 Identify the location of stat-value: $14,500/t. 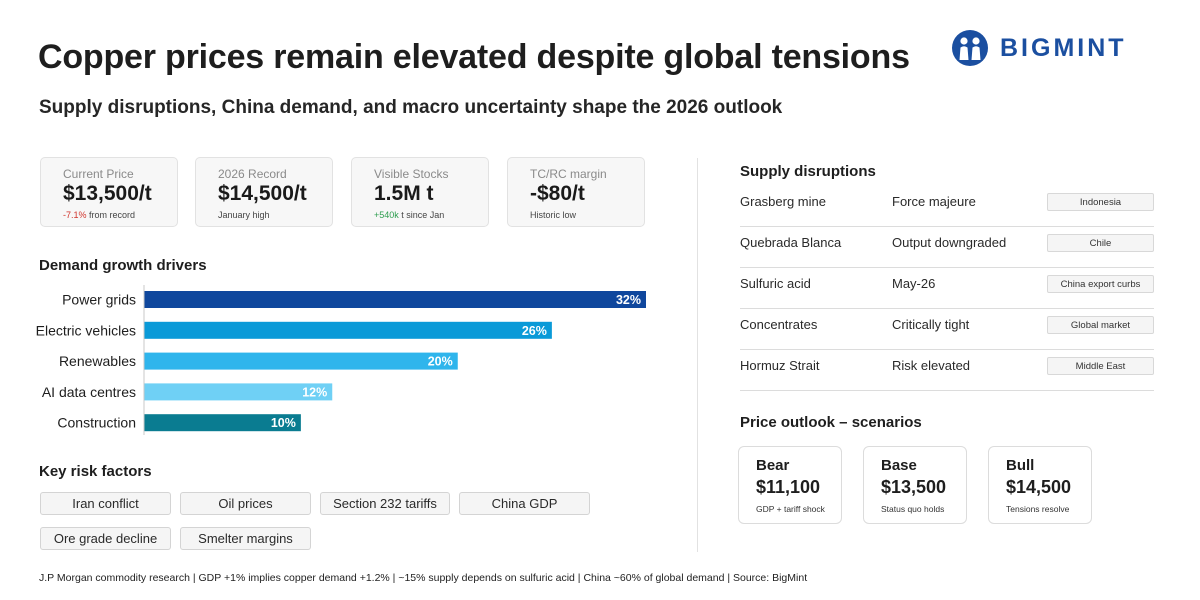
(262, 193).